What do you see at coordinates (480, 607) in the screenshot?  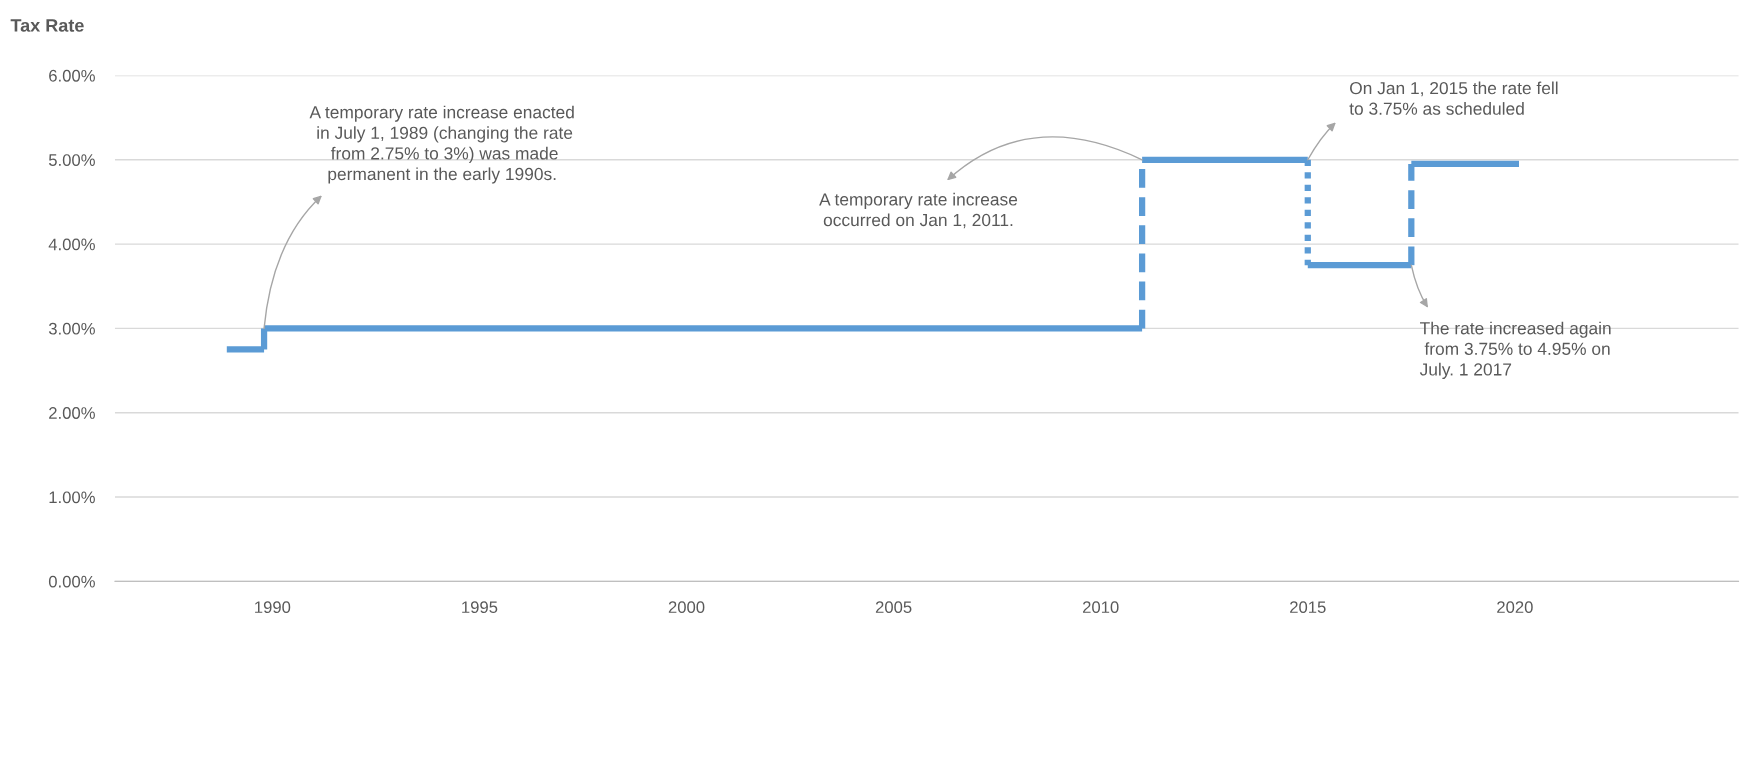 I see `x-tick-label: 1995` at bounding box center [480, 607].